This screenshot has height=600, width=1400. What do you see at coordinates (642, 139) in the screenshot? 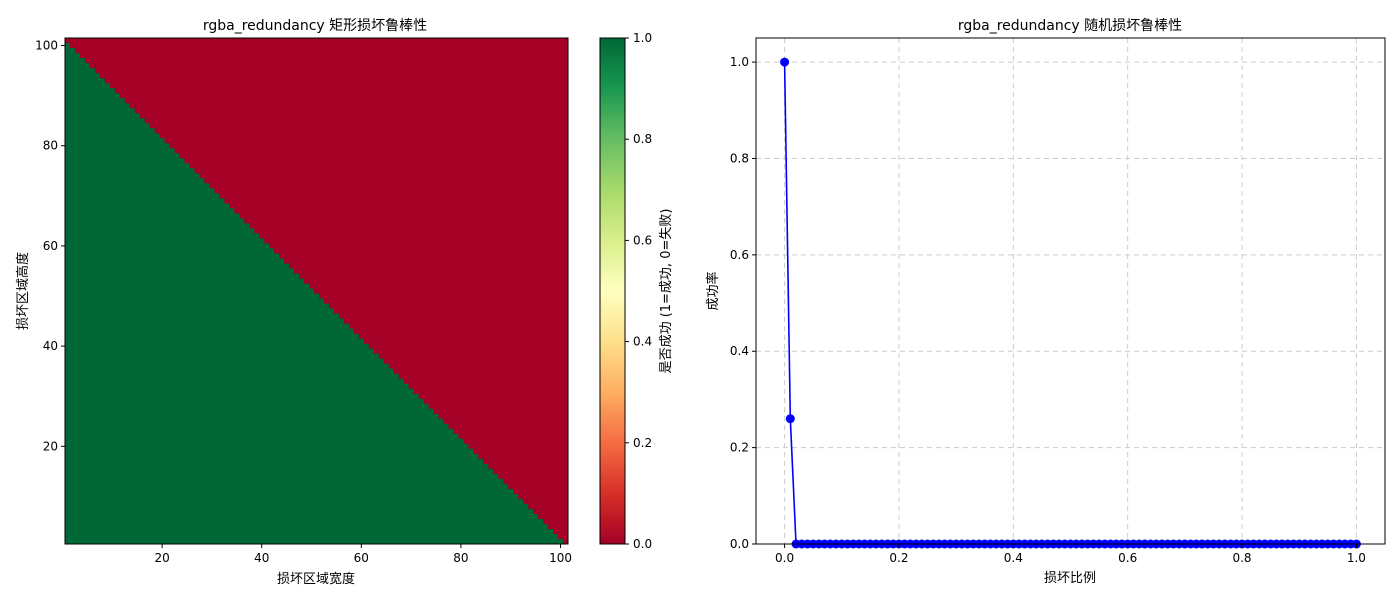
I see `colorbar-tick-label: 0.8` at bounding box center [642, 139].